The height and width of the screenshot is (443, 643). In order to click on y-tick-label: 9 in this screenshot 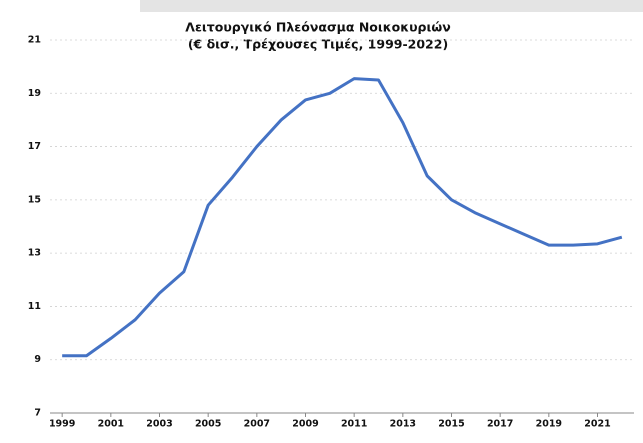, I will do `click(37, 359)`.